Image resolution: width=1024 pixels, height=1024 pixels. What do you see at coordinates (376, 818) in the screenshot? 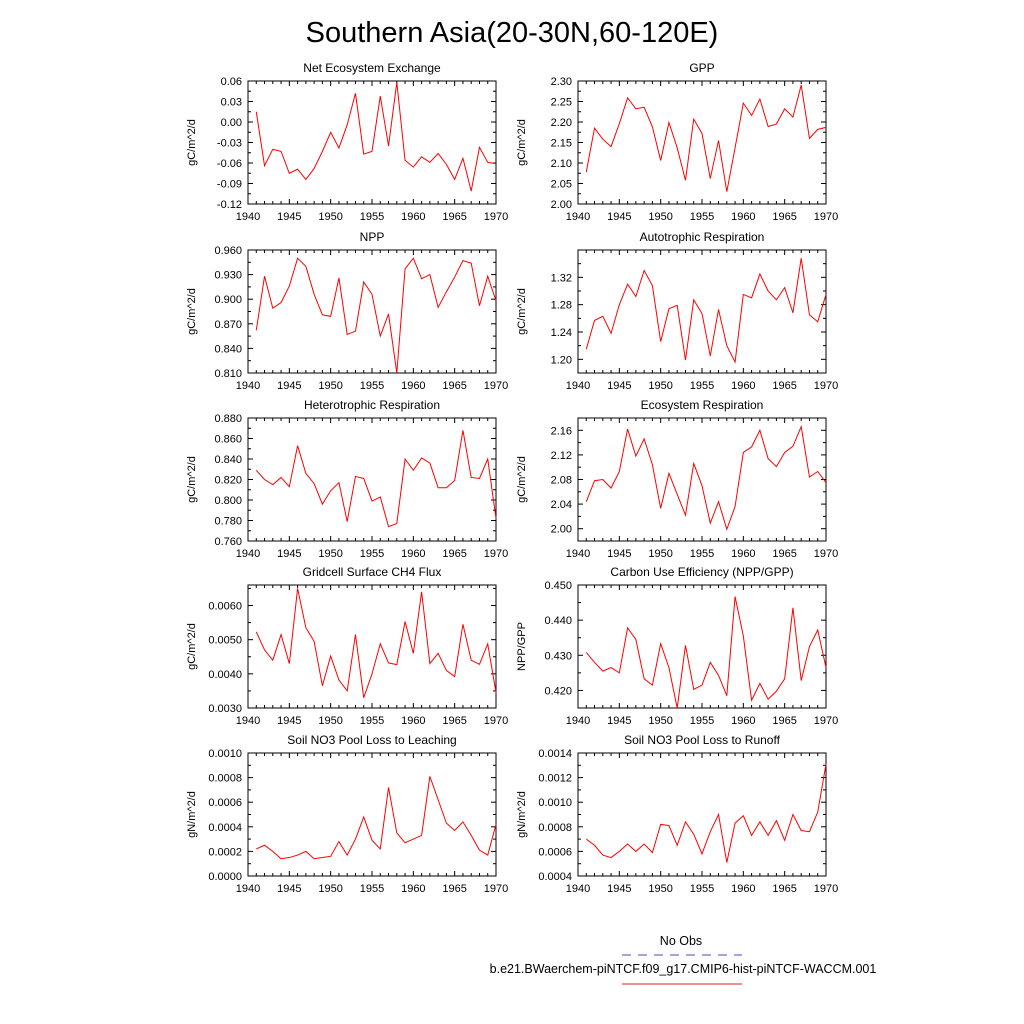
I see `panel-soil-no3-pool-loss-to-leaching-series-line` at bounding box center [376, 818].